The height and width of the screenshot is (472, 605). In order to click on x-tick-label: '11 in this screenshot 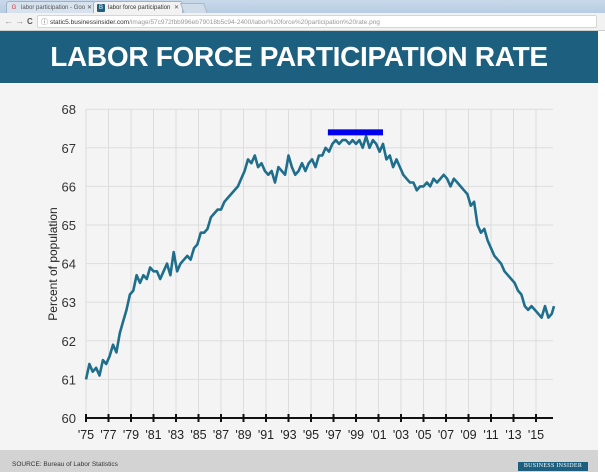, I will do `click(490, 435)`.